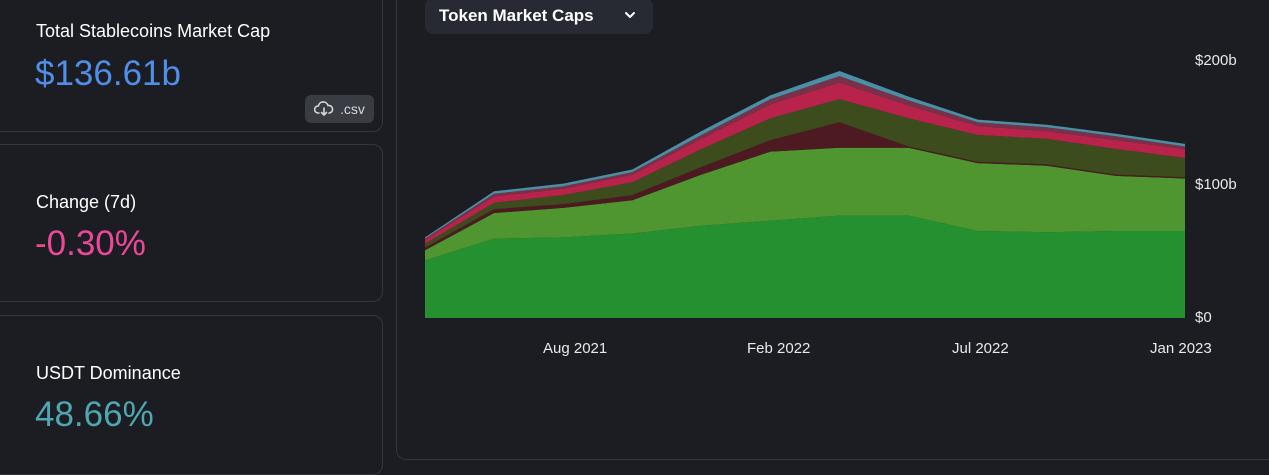 The width and height of the screenshot is (1269, 475). What do you see at coordinates (153, 31) in the screenshot?
I see `market-cap-label: Total Stablecoins Market Cap` at bounding box center [153, 31].